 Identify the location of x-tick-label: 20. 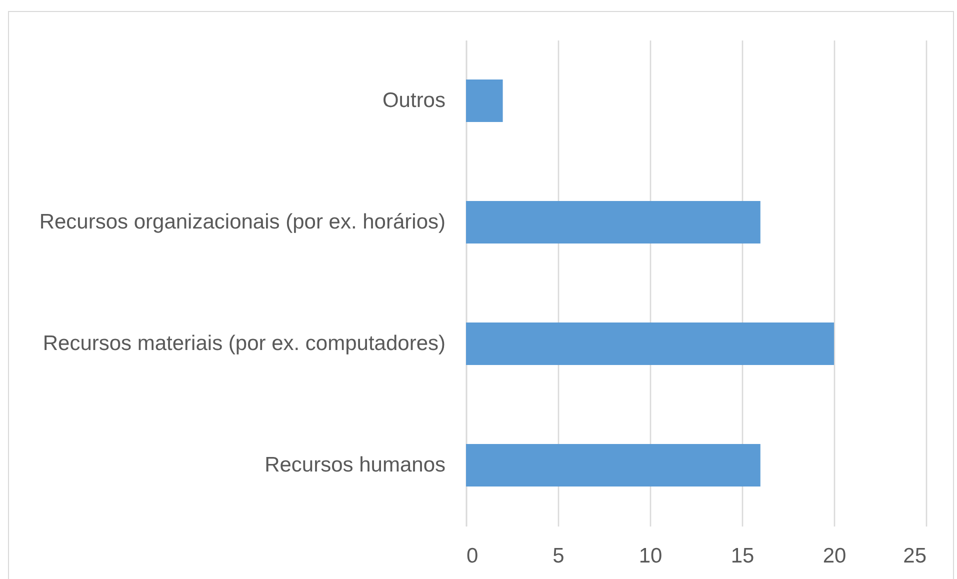
(834, 556).